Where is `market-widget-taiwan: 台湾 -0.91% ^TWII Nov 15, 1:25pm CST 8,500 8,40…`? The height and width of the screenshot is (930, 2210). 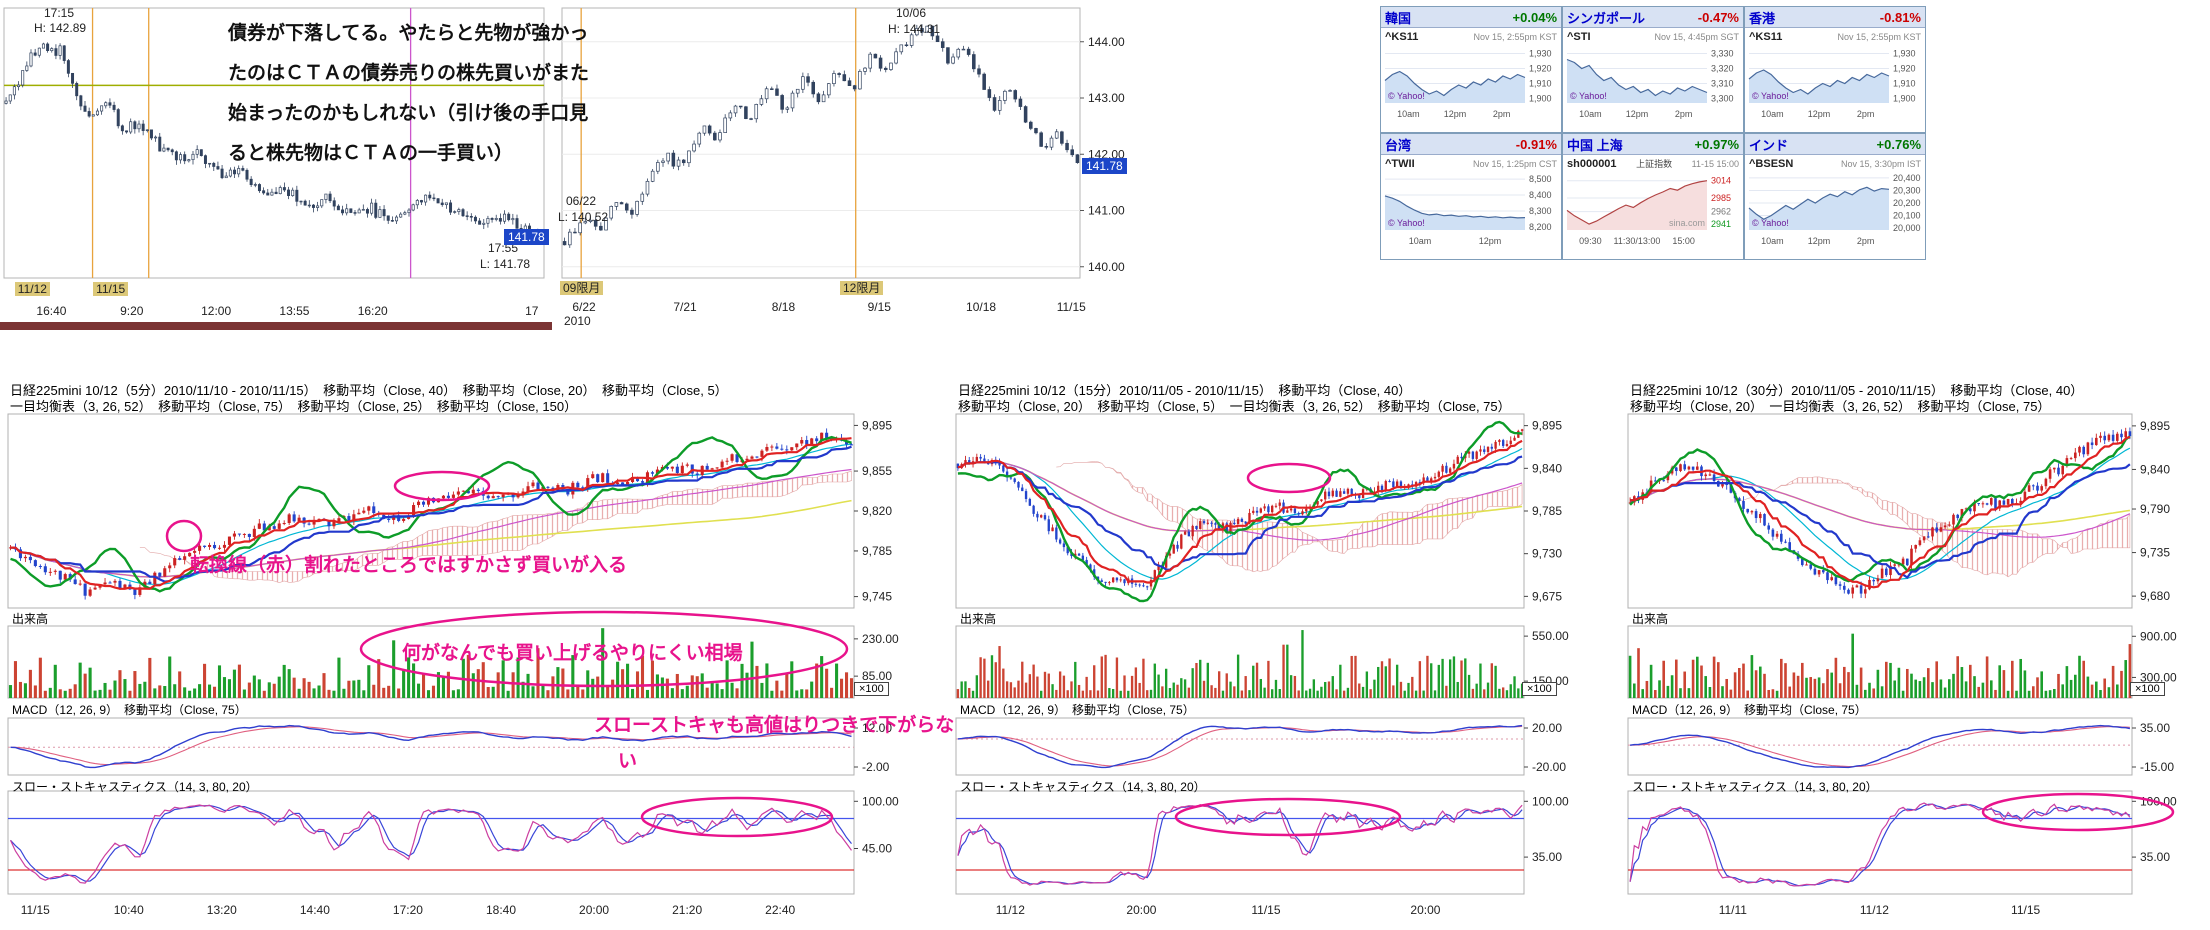 market-widget-taiwan: 台湾 -0.91% ^TWII Nov 15, 1:25pm CST 8,500 8,40… is located at coordinates (1471, 196).